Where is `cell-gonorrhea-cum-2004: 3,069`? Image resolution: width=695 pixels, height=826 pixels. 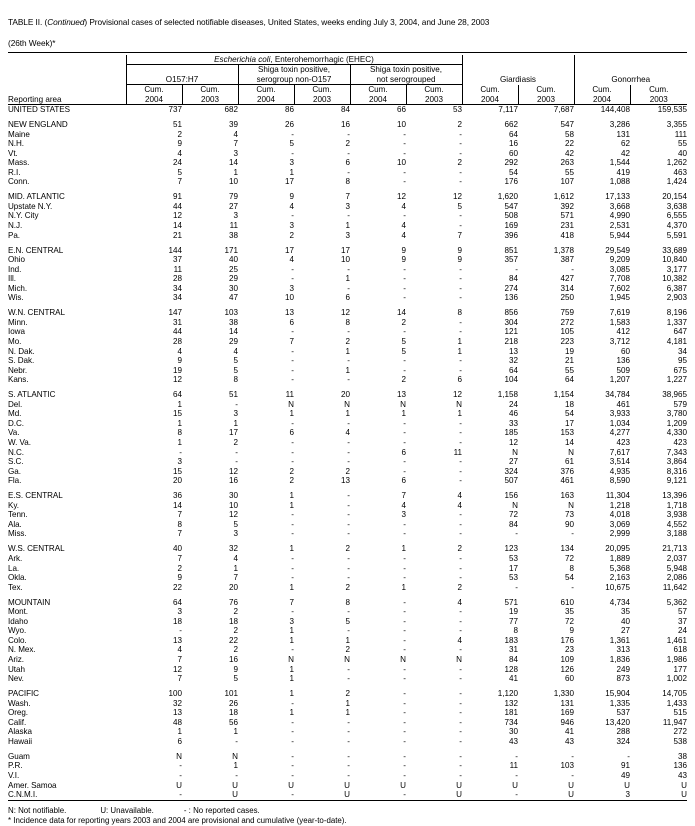 cell-gonorrhea-cum-2004: 3,069 is located at coordinates (619, 524).